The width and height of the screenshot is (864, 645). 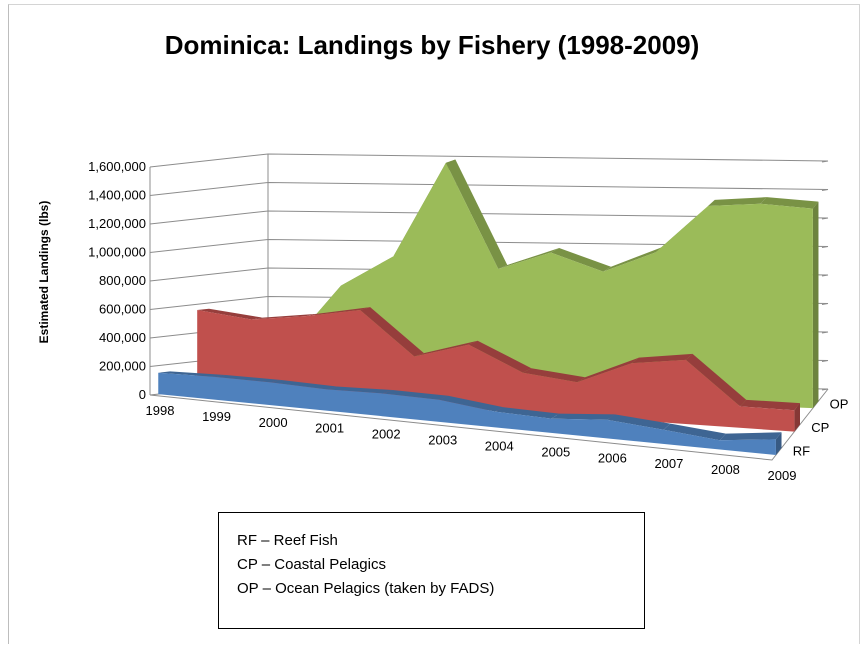 What do you see at coordinates (801, 450) in the screenshot?
I see `depth-label: RF` at bounding box center [801, 450].